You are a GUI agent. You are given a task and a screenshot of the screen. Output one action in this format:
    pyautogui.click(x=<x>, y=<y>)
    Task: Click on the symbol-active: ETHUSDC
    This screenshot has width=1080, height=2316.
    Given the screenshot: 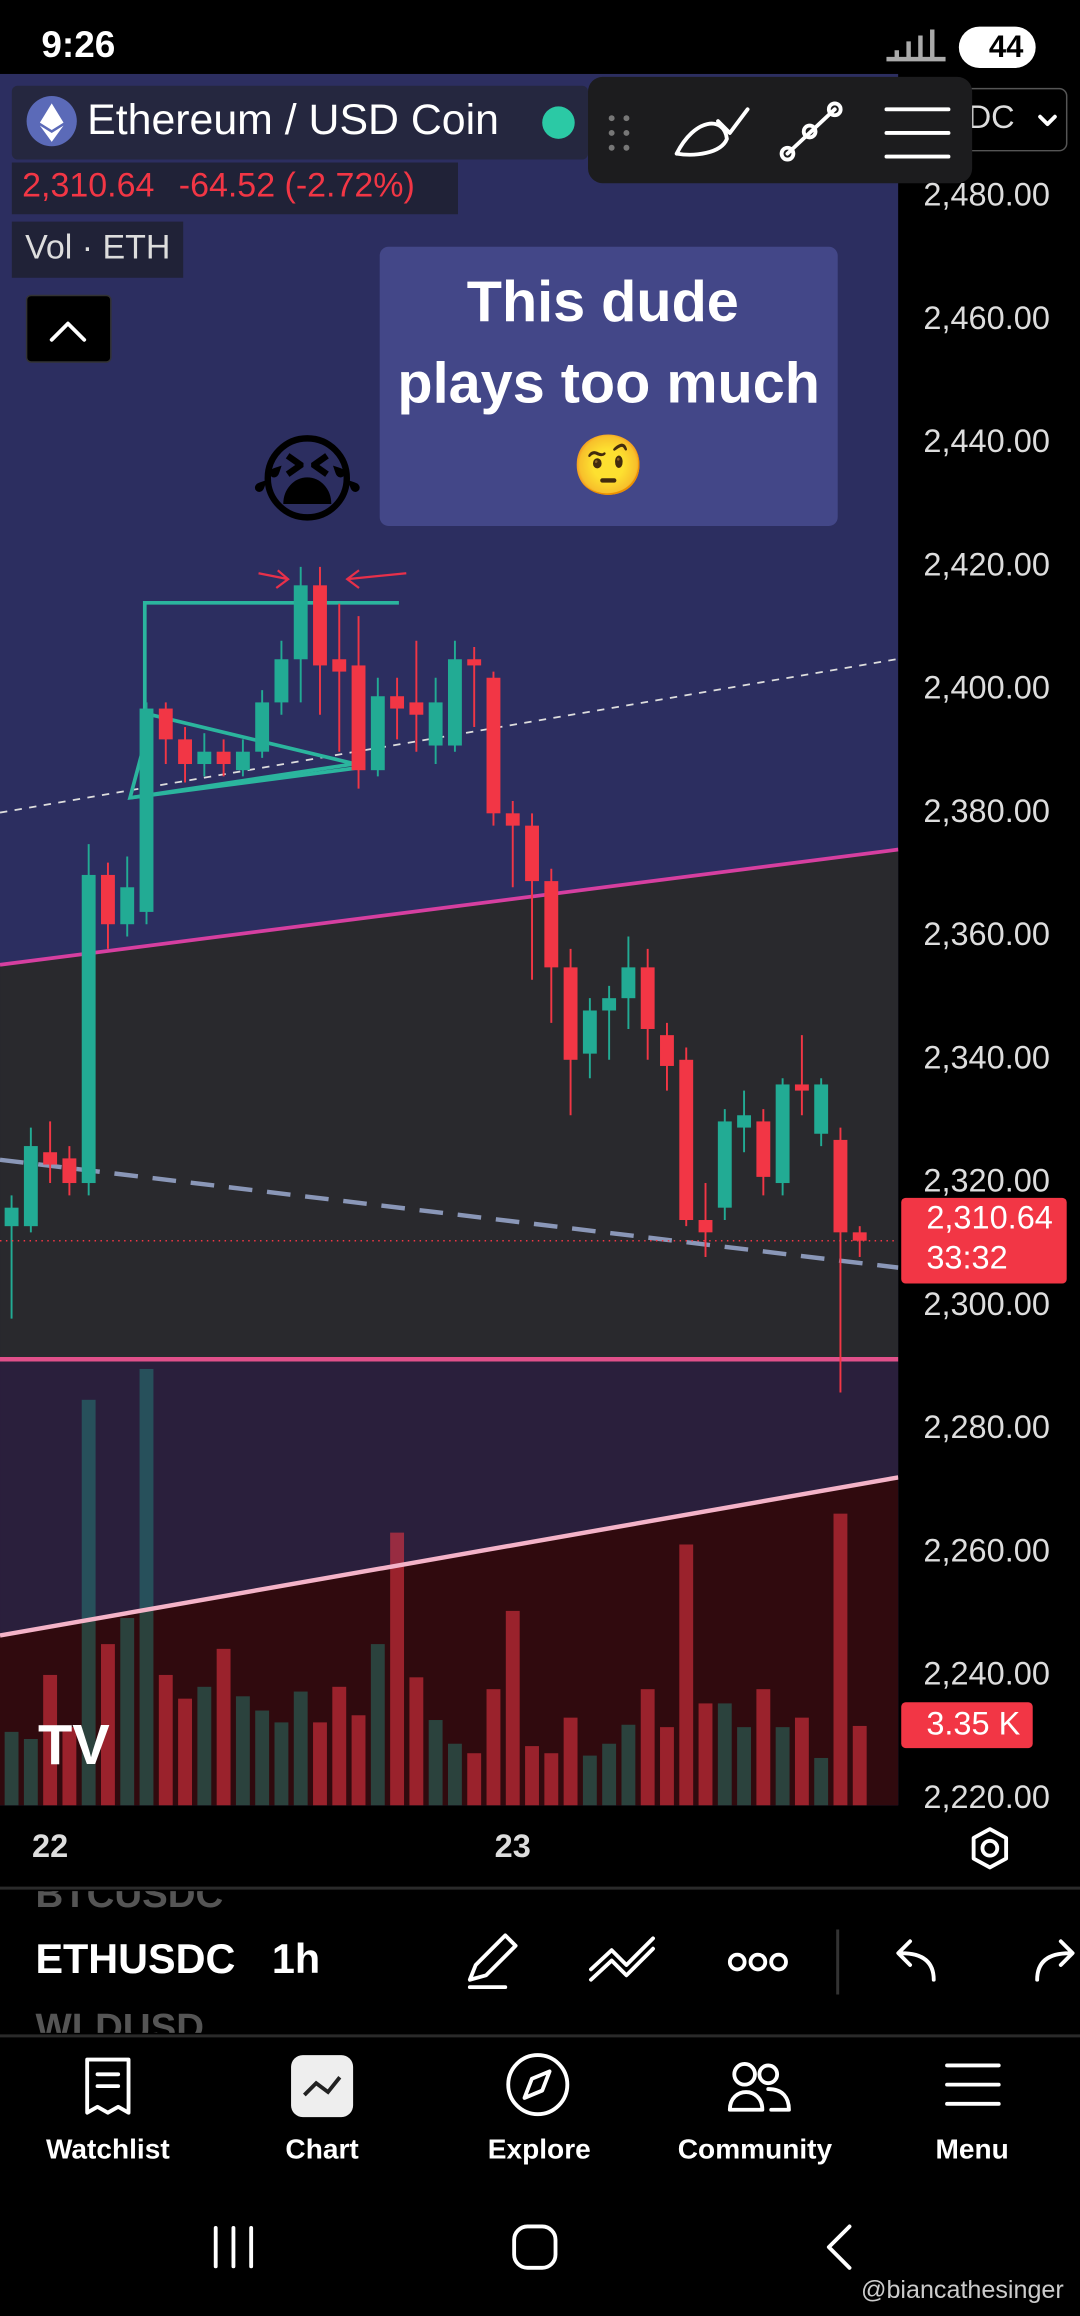 What is the action you would take?
    pyautogui.click(x=135, y=1959)
    